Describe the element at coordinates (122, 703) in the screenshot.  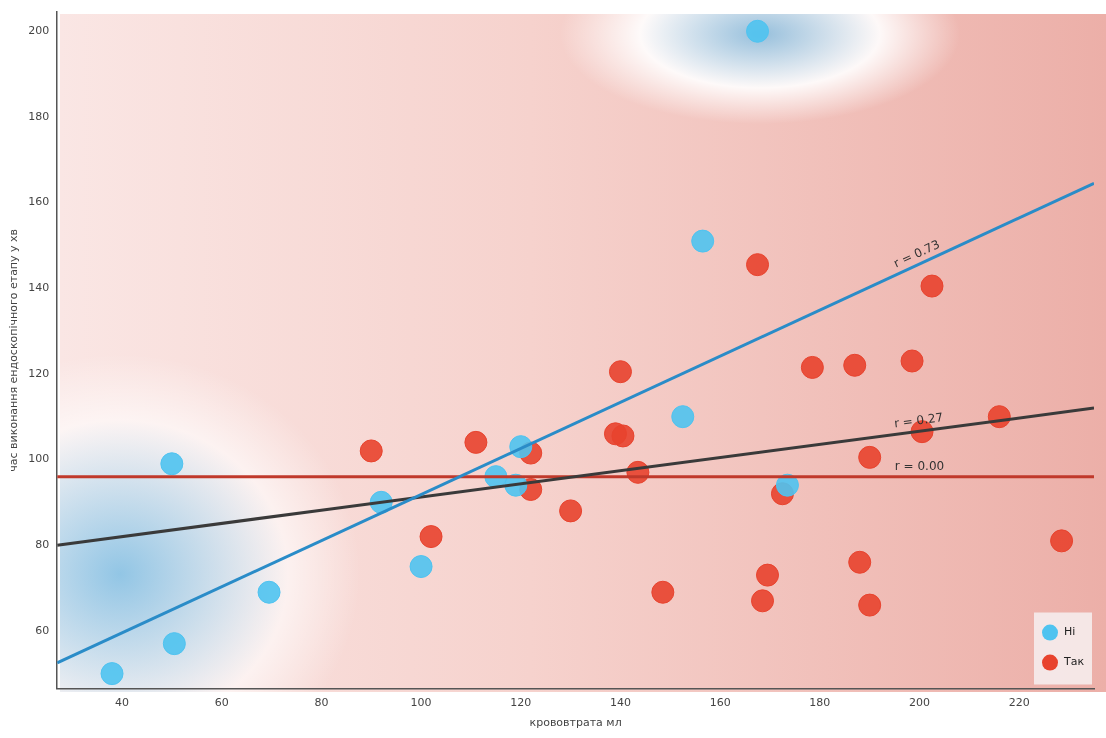
I see `x-tick-label: 40` at that location.